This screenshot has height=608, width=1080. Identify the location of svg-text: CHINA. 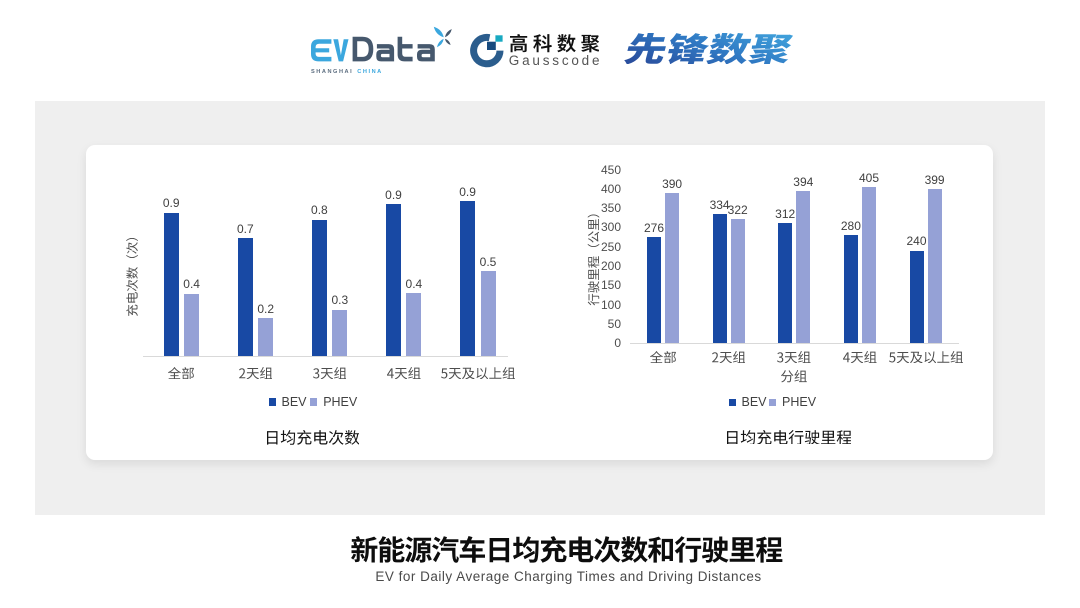
(369, 72).